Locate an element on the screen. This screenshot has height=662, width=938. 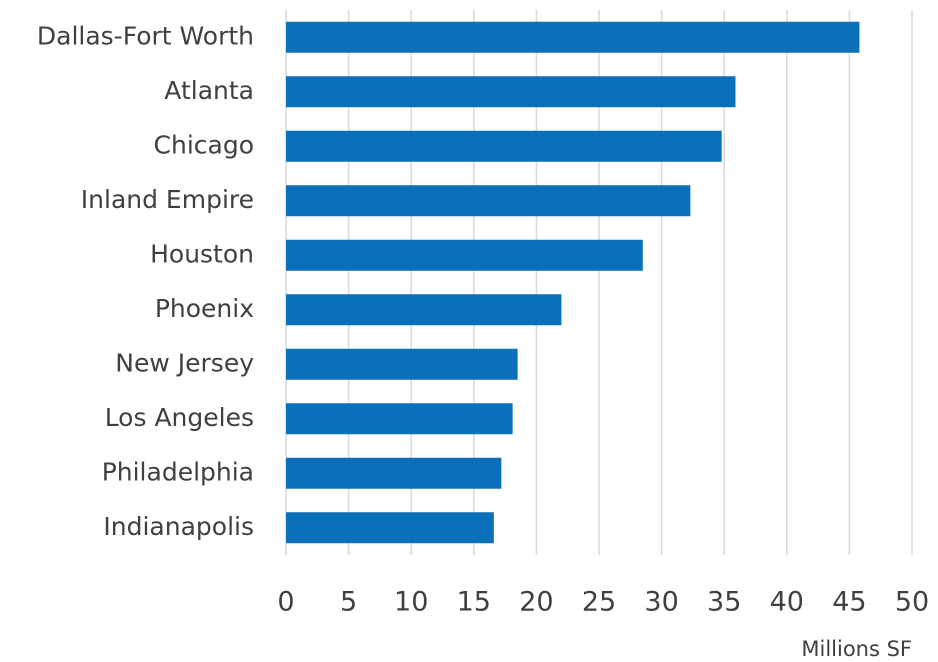
x-tick-label: 35 is located at coordinates (724, 602).